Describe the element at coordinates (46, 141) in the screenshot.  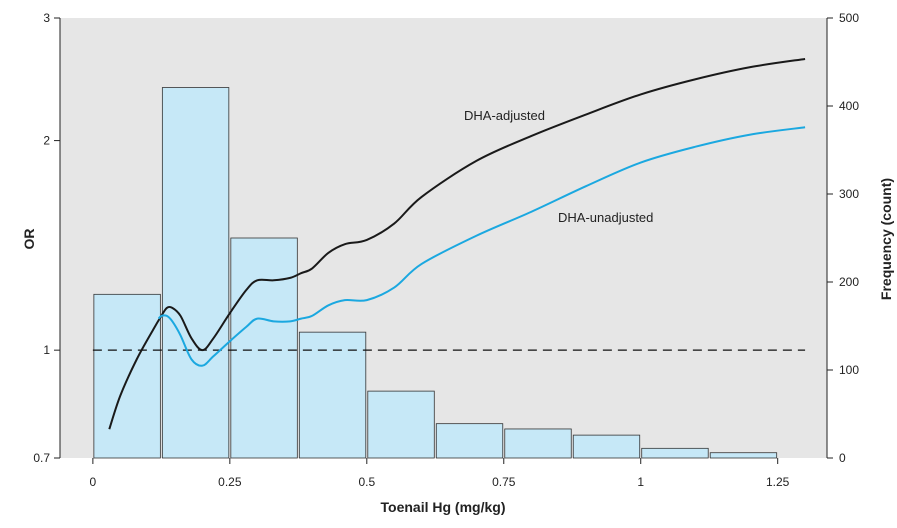
I see `y-left-tick-label: 2` at that location.